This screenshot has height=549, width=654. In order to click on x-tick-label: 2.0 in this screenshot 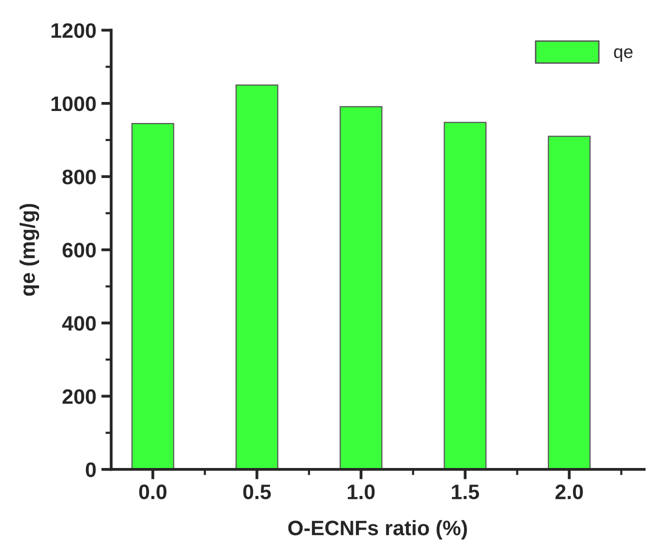, I will do `click(569, 492)`.